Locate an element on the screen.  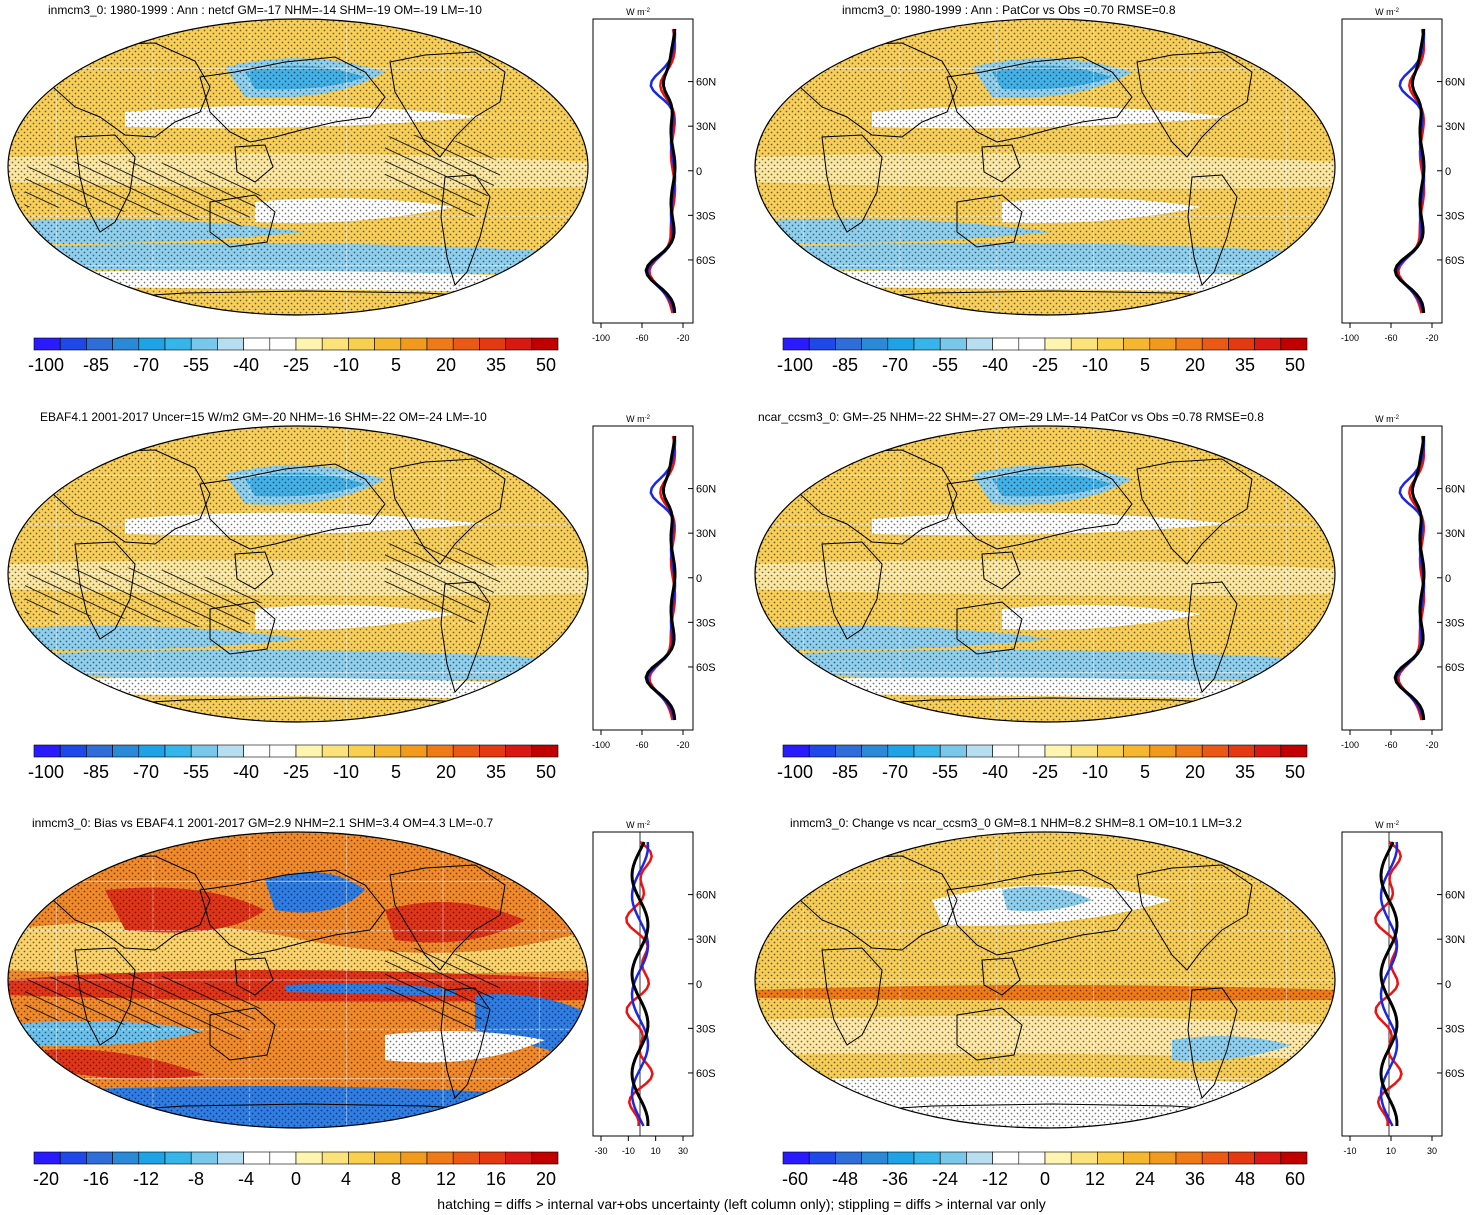
colorbar-tick-label: -25 is located at coordinates (1045, 365).